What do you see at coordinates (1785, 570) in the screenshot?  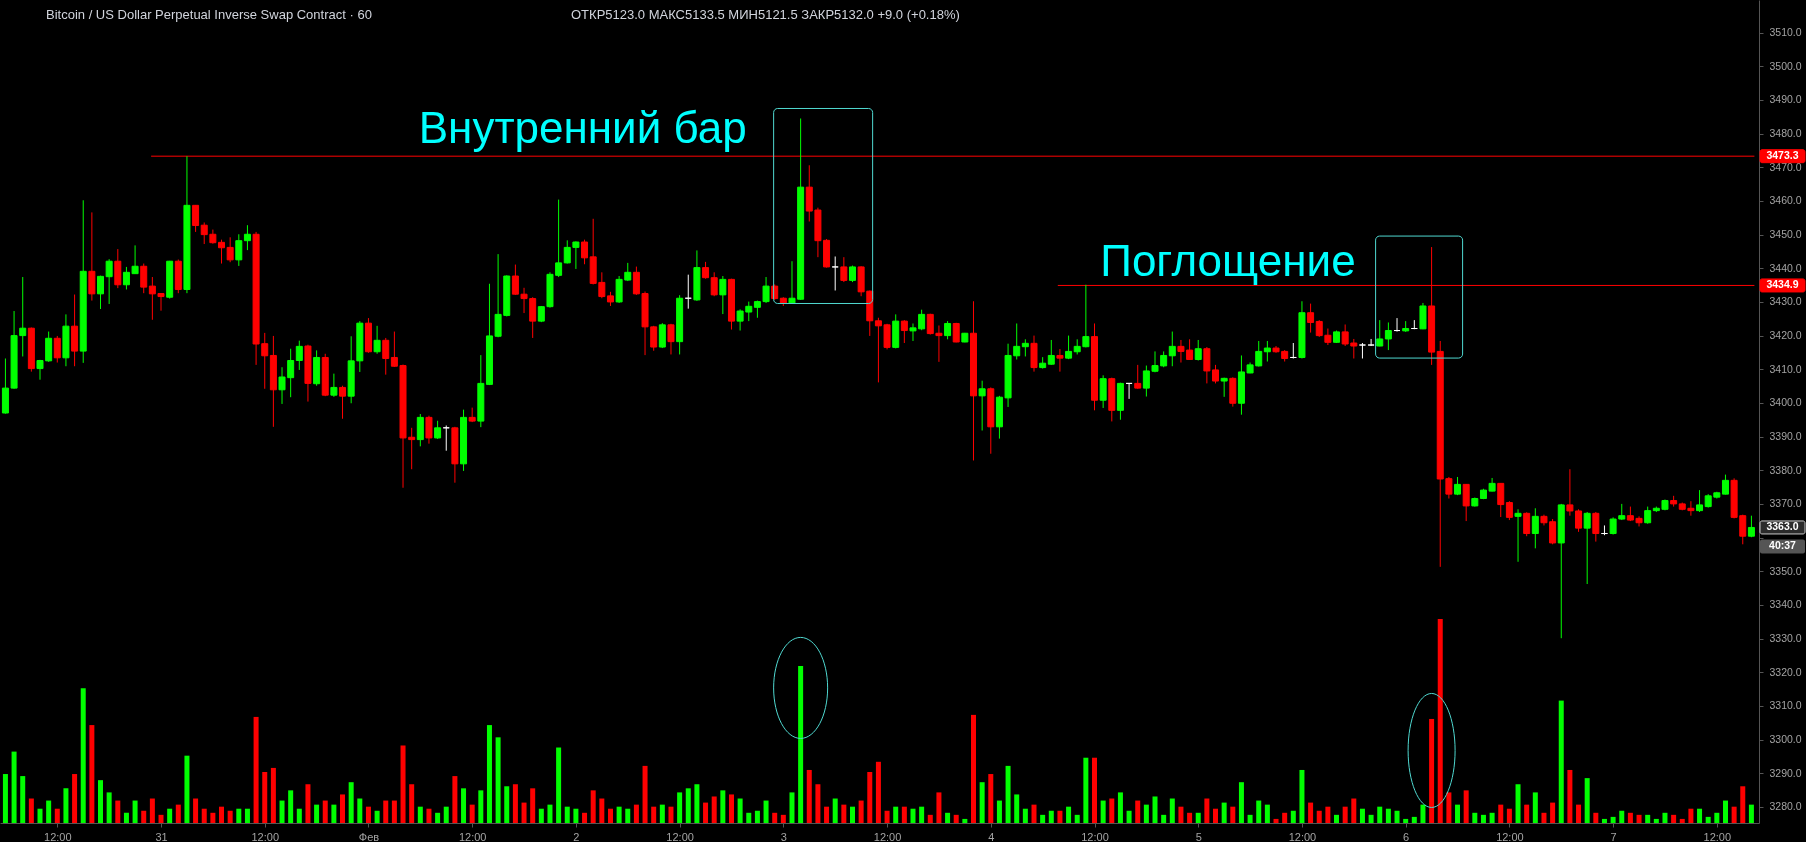 I see `y-tick-label: 3350.0` at bounding box center [1785, 570].